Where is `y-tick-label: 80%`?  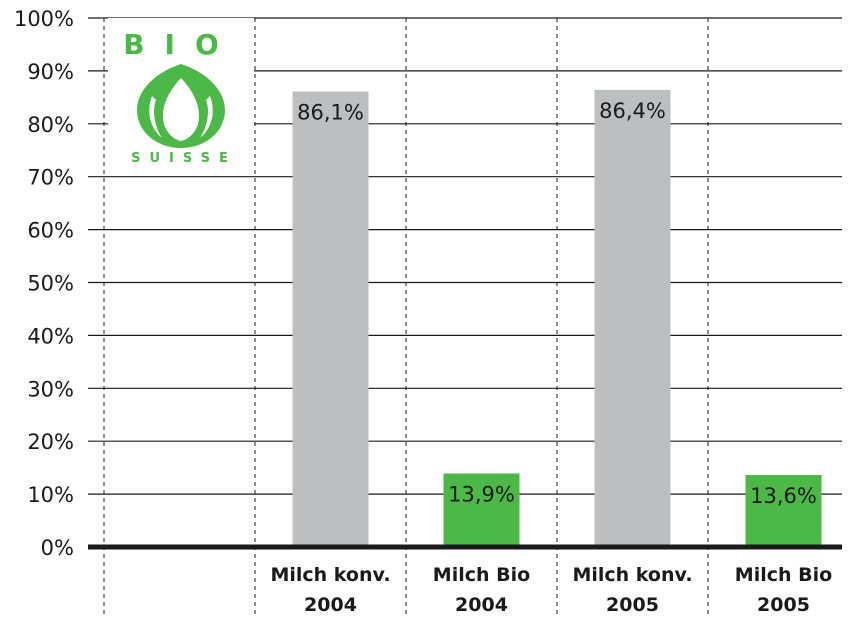 y-tick-label: 80% is located at coordinates (50, 125).